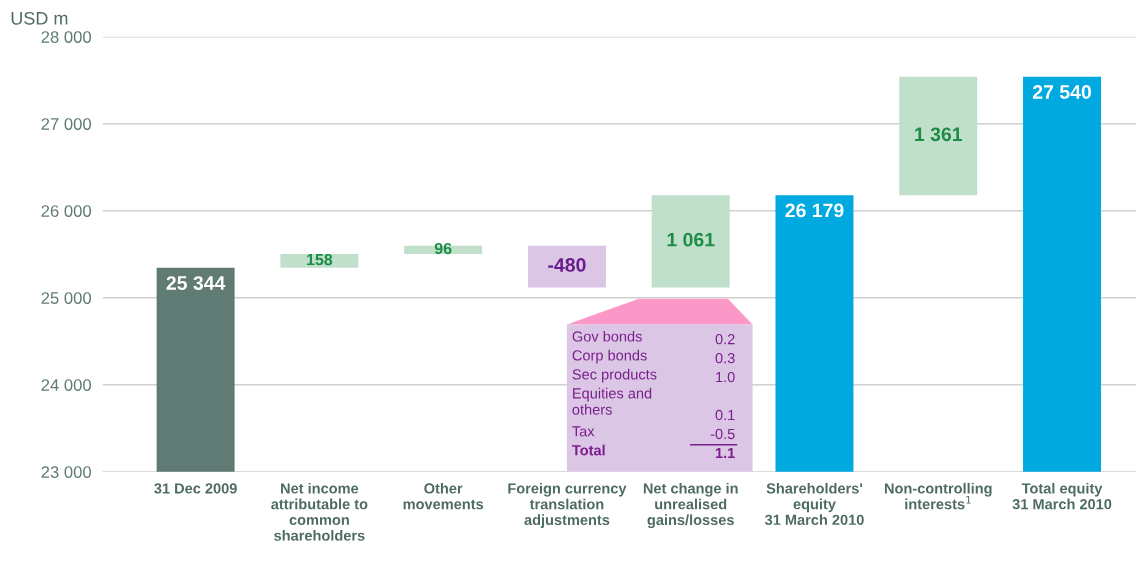 This screenshot has width=1142, height=565. What do you see at coordinates (725, 377) in the screenshot?
I see `annotation: 1.0` at bounding box center [725, 377].